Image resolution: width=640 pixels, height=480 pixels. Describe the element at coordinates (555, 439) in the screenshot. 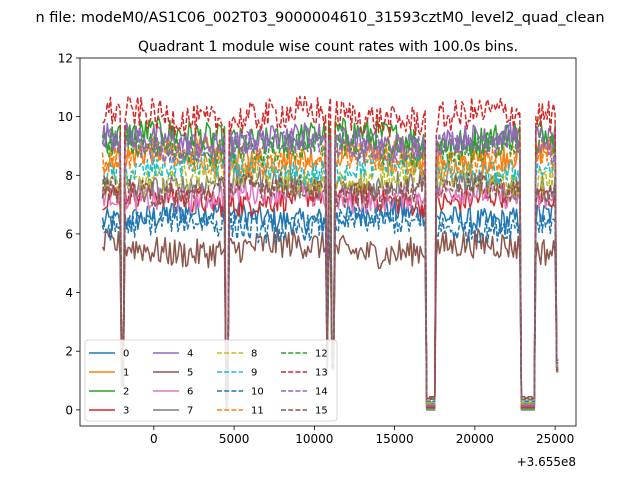

I see `x-tick-label: 25000` at that location.